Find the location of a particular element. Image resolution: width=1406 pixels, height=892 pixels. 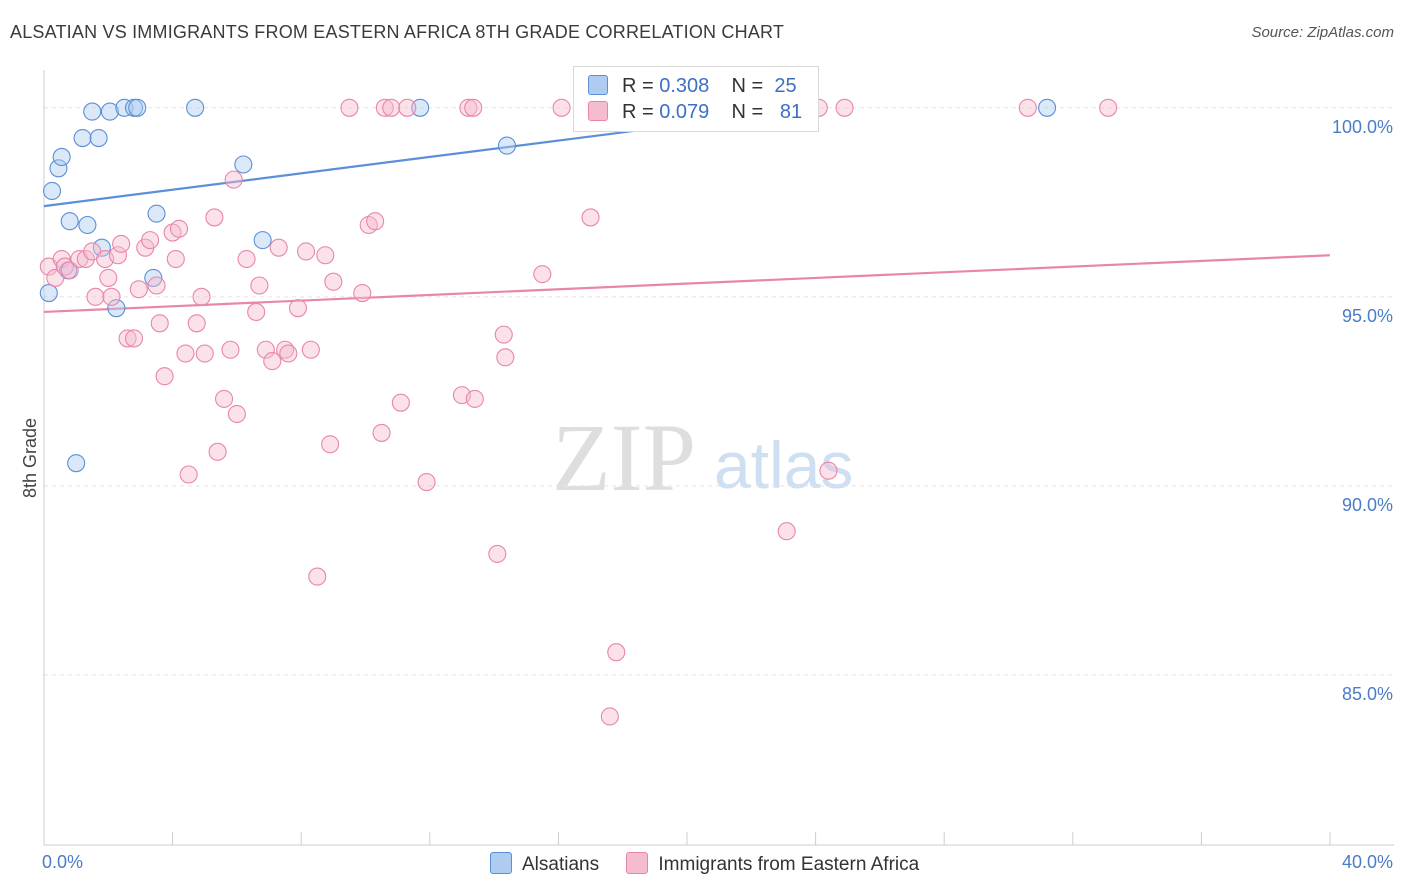

legend-row-alsatians: R = 0.308 N = 25 is located at coordinates (692, 88).